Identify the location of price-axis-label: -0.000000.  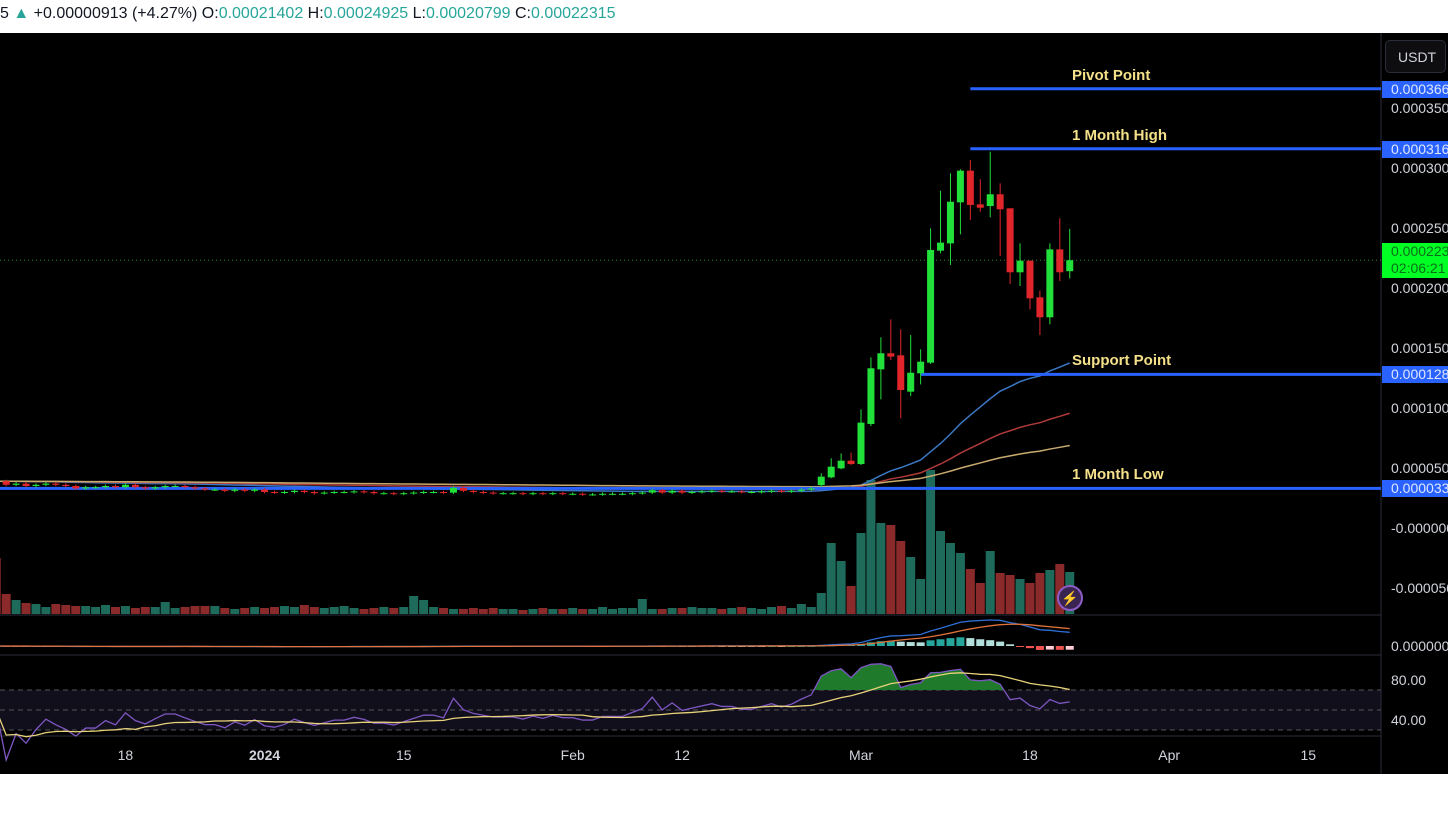
(1419, 528).